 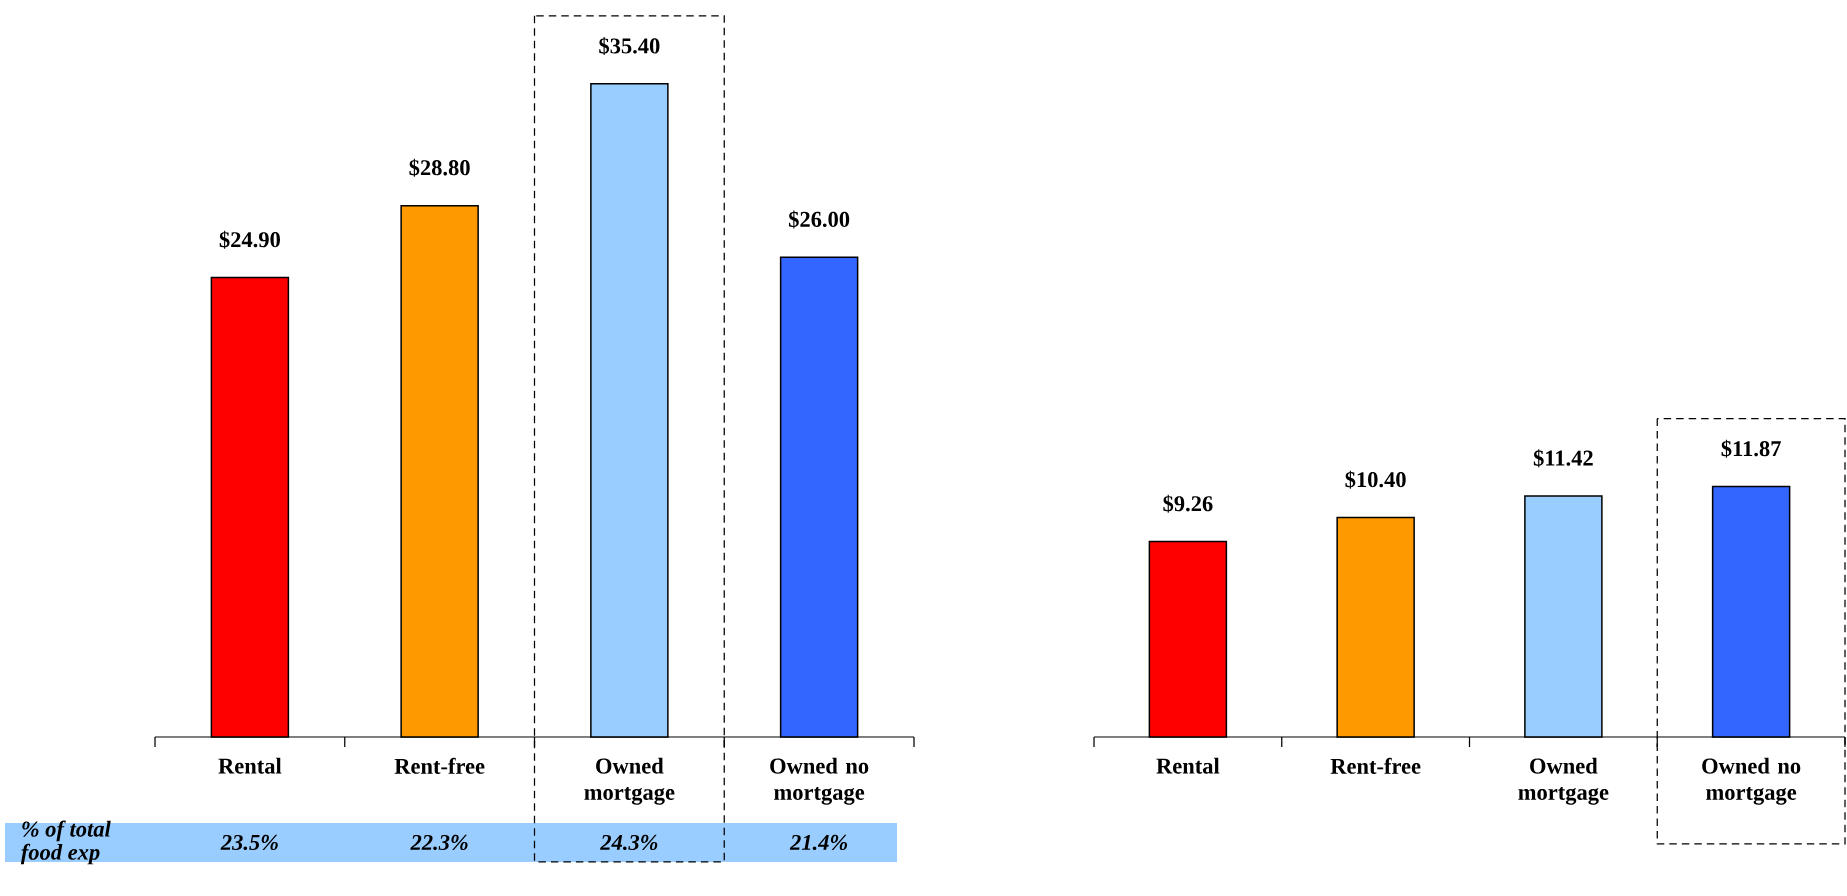 I want to click on data-label: $28.80, so click(x=439, y=167).